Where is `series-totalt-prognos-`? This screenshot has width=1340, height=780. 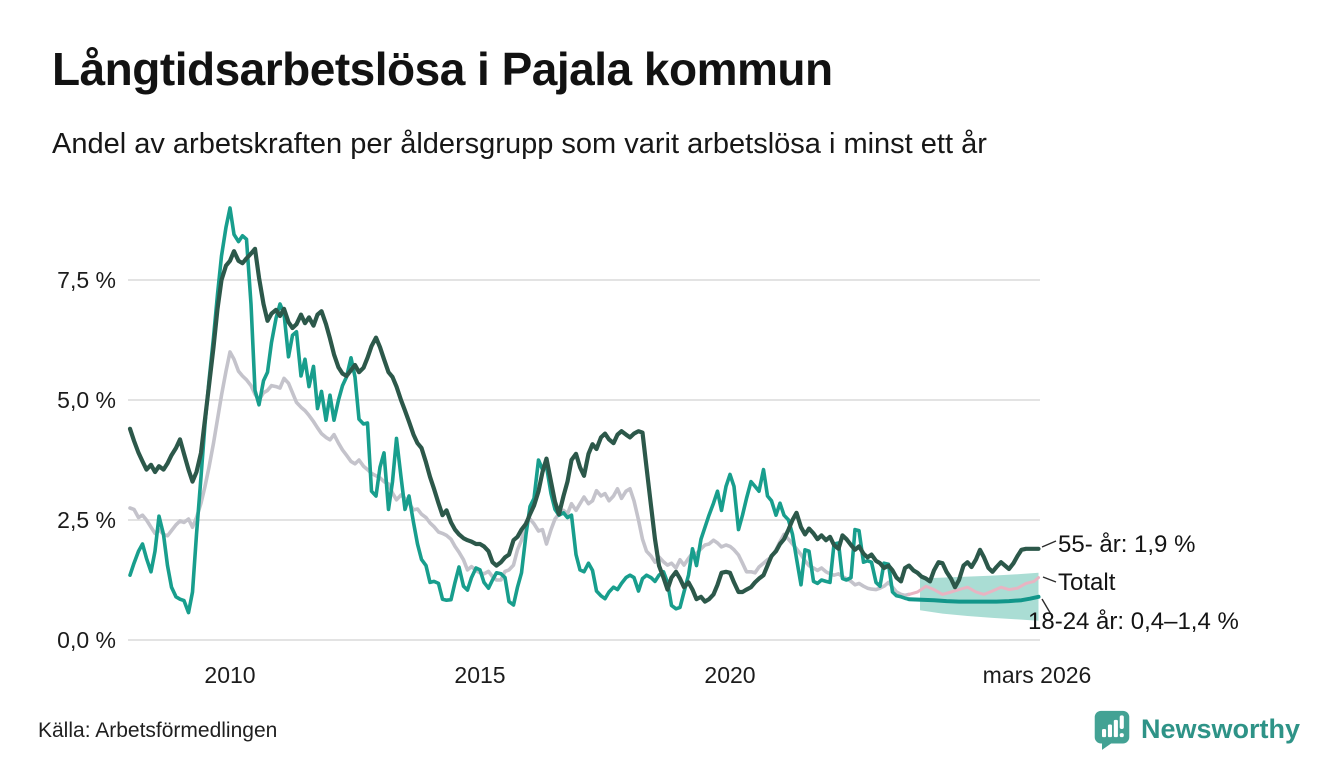 series-totalt-prognos- is located at coordinates (973, 586).